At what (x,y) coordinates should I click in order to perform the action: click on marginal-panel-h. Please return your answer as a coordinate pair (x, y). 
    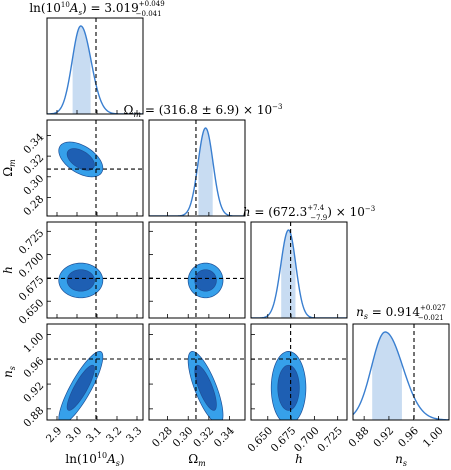
    Looking at the image, I should click on (299, 270).